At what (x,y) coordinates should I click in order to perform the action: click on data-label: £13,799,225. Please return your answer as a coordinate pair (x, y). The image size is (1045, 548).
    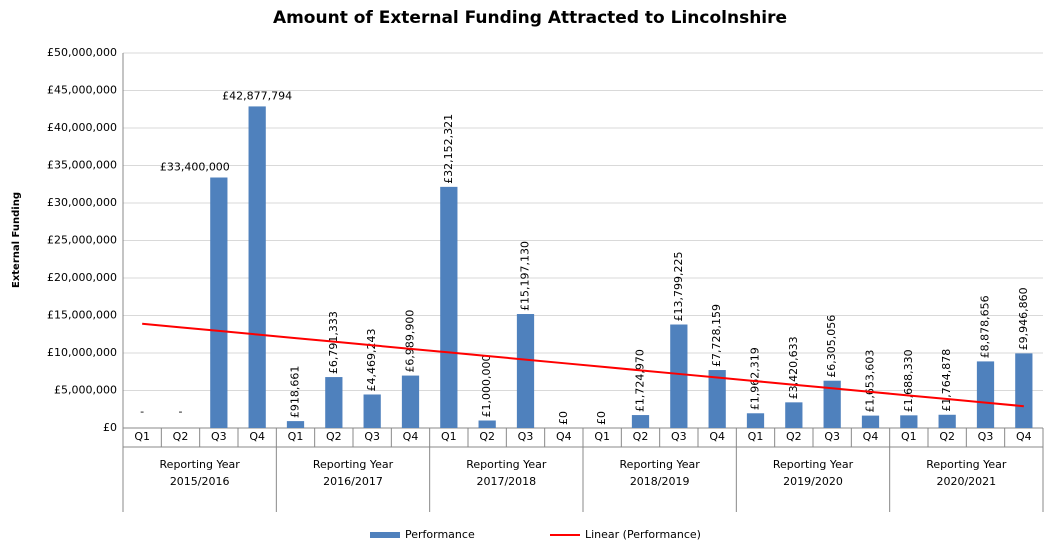
    Looking at the image, I should click on (678, 287).